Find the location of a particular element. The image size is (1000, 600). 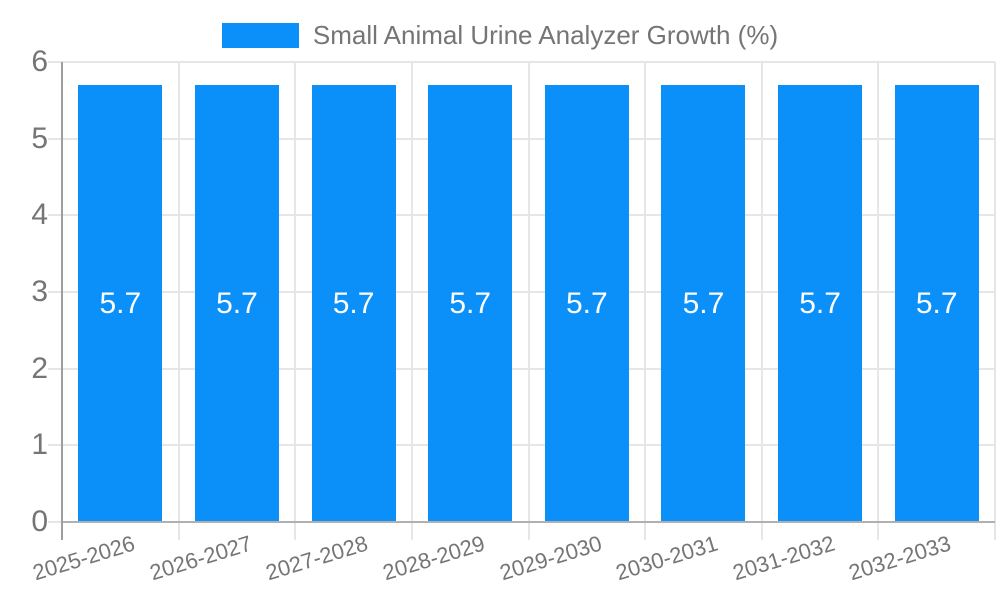

x-tick-label: 2026-2027 is located at coordinates (200, 558).